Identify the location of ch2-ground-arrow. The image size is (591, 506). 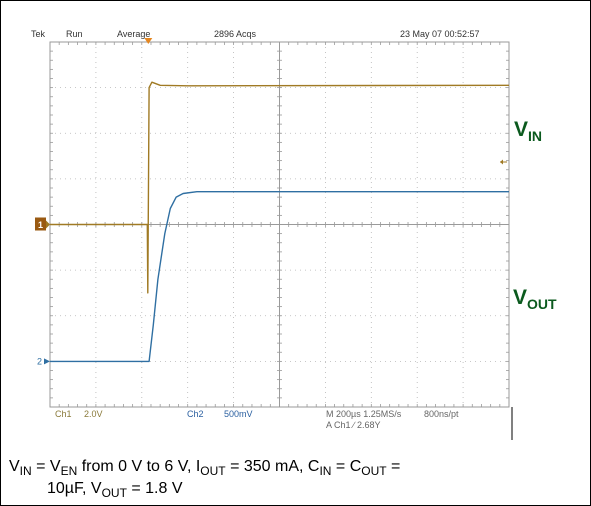
(47, 361).